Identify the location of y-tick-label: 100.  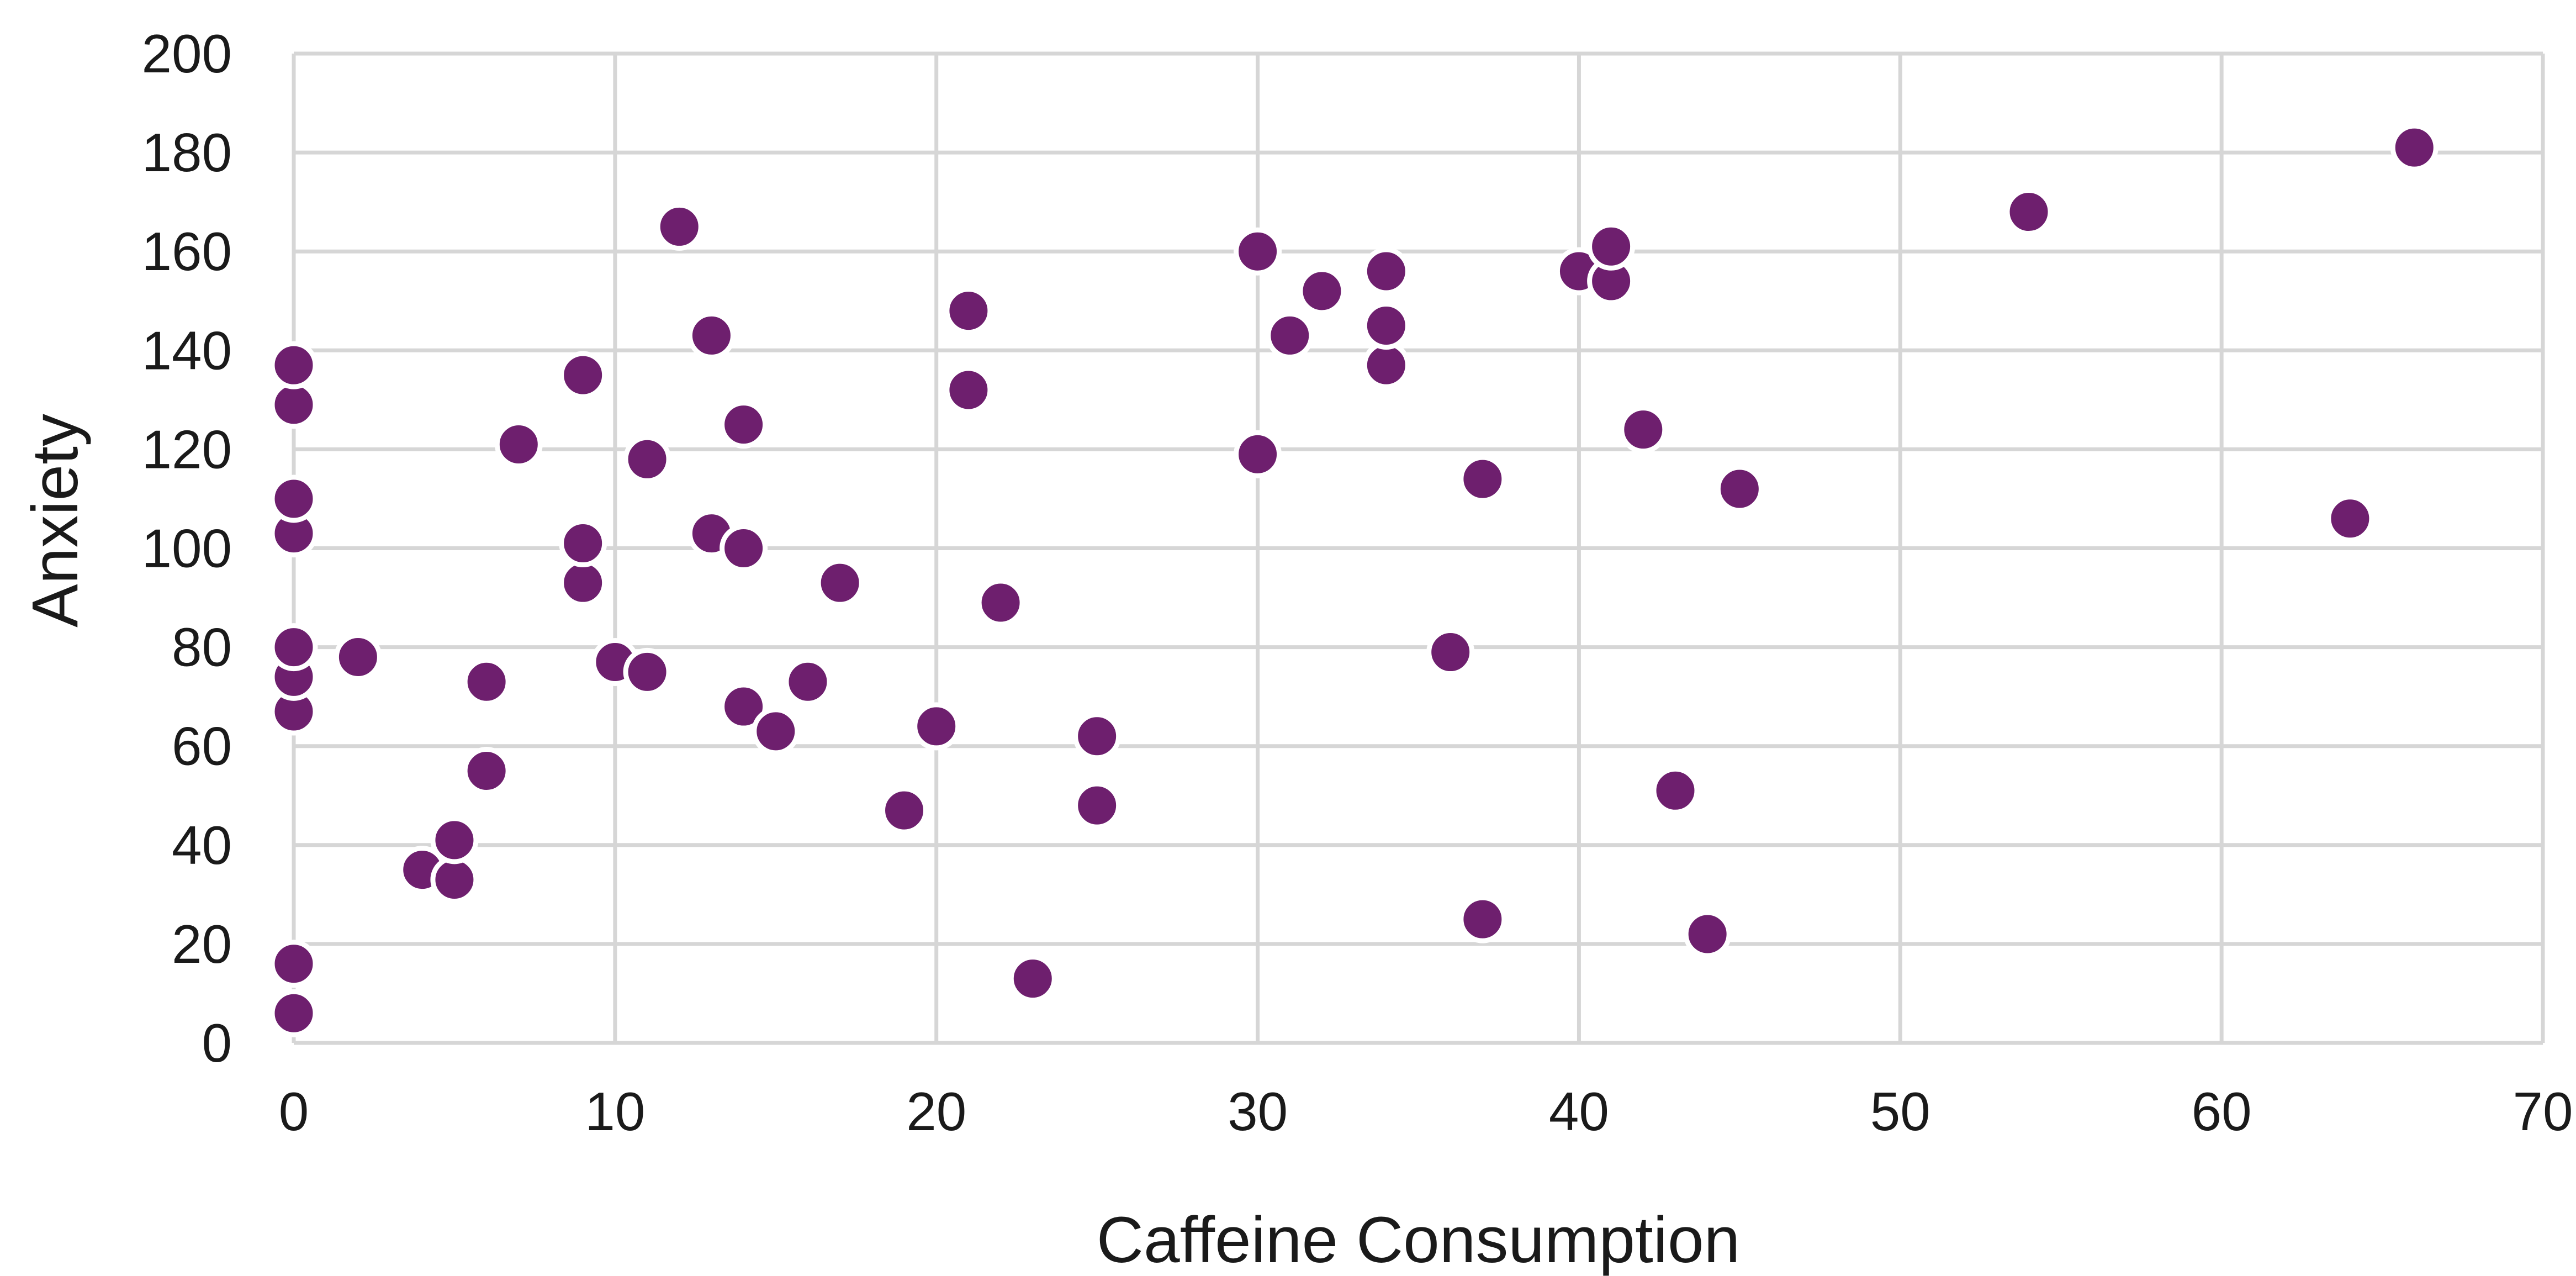
(186, 548).